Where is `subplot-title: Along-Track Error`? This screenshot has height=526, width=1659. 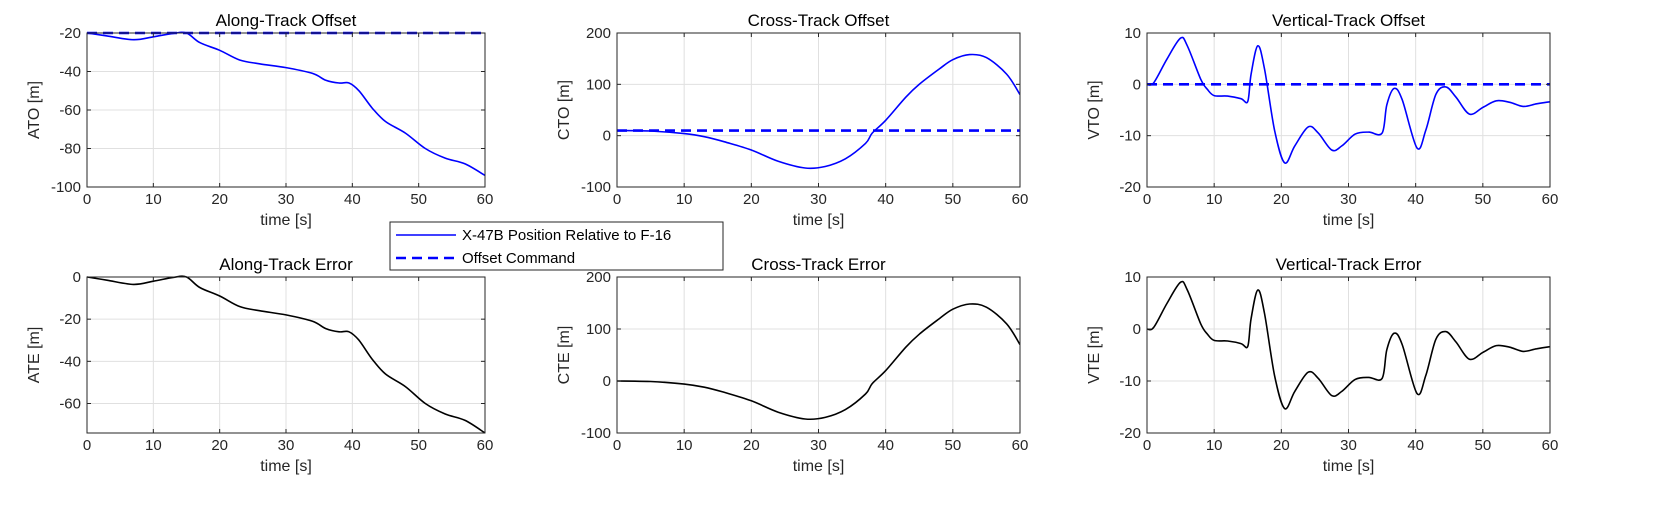
subplot-title: Along-Track Error is located at coordinates (286, 264).